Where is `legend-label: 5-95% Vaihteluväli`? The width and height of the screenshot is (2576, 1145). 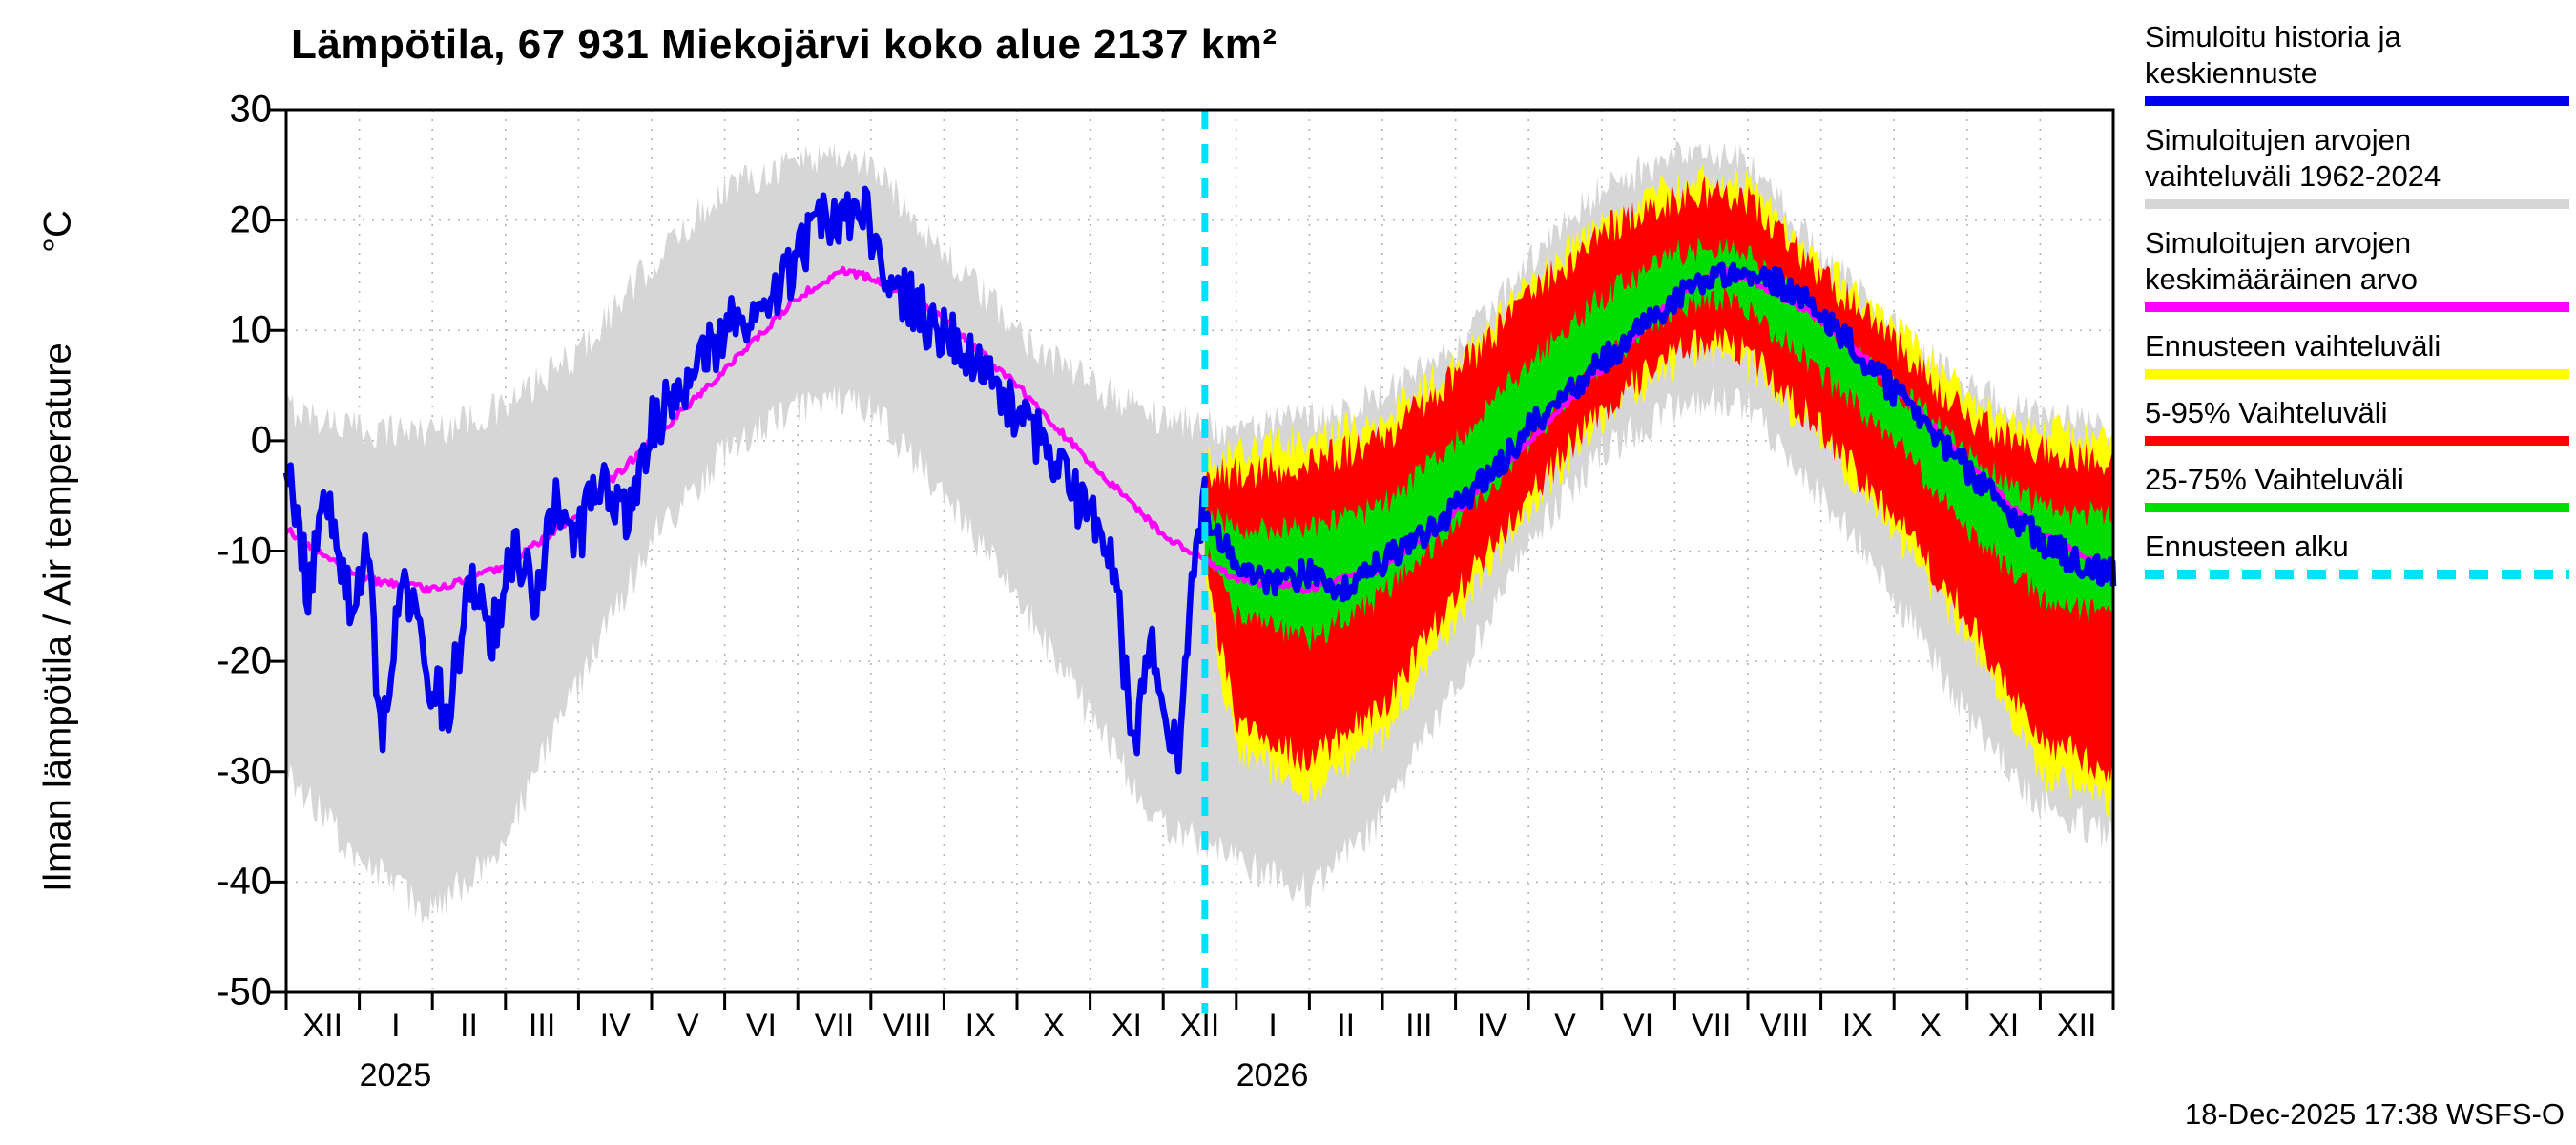 legend-label: 5-95% Vaihteluväli is located at coordinates (2266, 413).